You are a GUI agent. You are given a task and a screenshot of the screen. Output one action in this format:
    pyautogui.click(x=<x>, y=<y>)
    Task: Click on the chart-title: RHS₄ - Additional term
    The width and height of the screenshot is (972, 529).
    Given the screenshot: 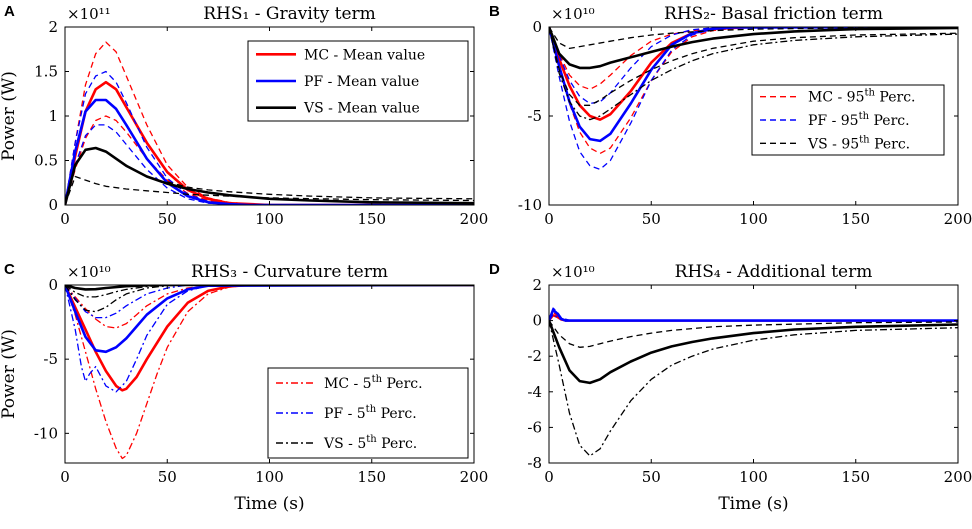 What is the action you would take?
    pyautogui.click(x=774, y=272)
    